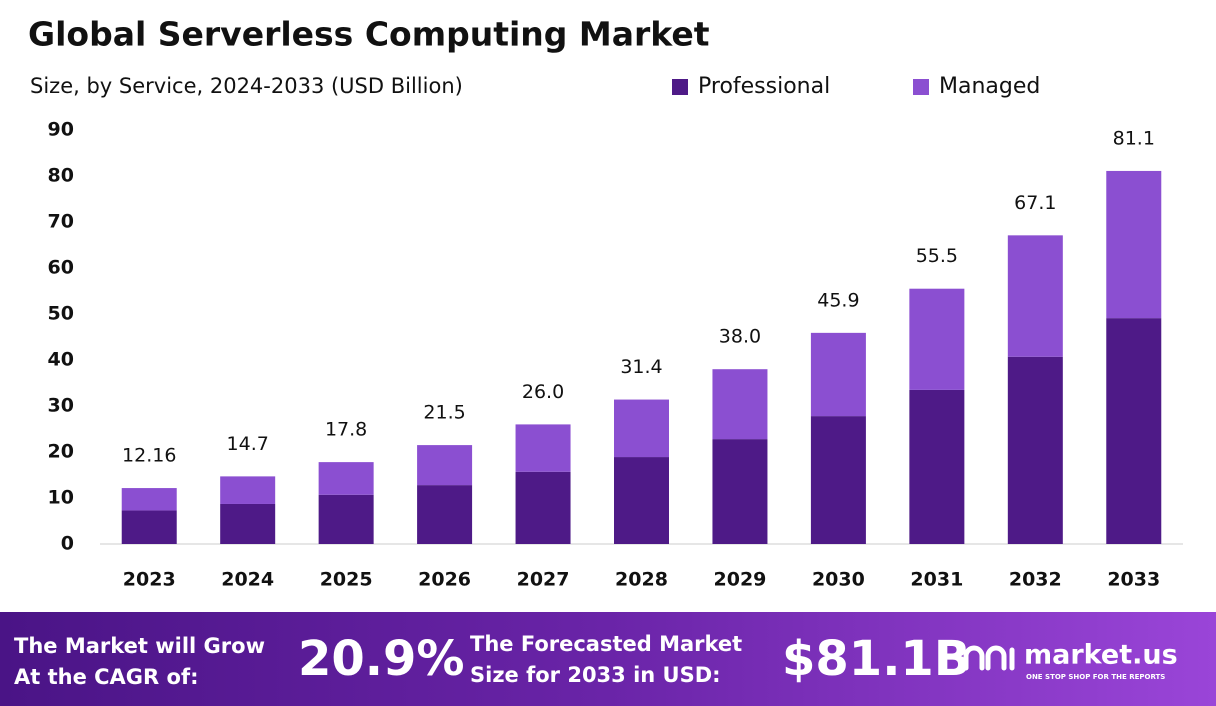  What do you see at coordinates (369, 34) in the screenshot?
I see `chart-title: Global Serverless Computing Market` at bounding box center [369, 34].